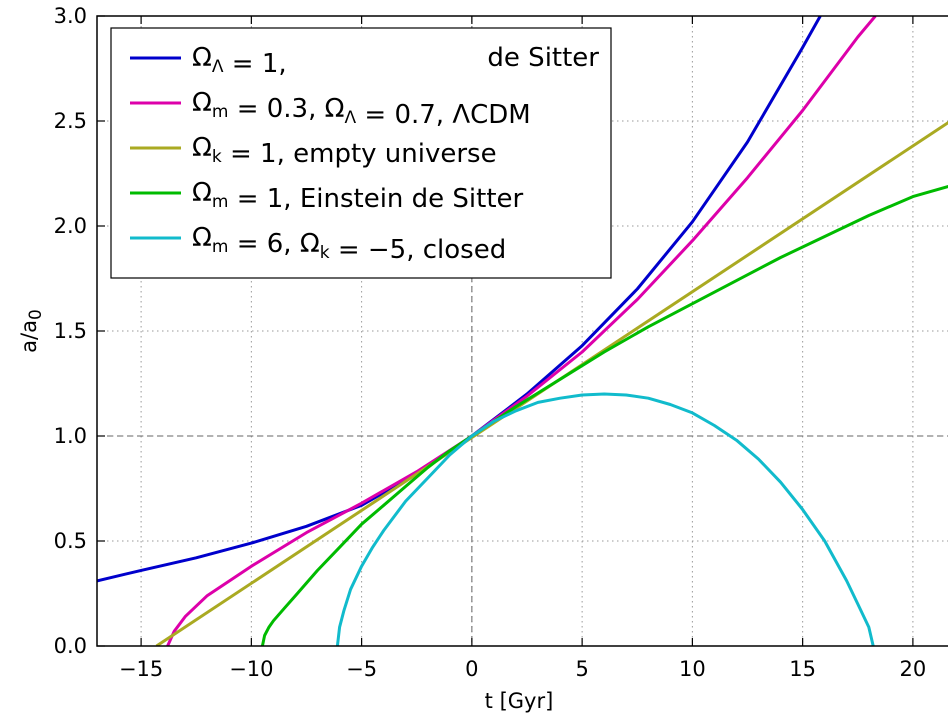  Describe the element at coordinates (70, 16) in the screenshot. I see `y-tick-label: 3.0` at that location.